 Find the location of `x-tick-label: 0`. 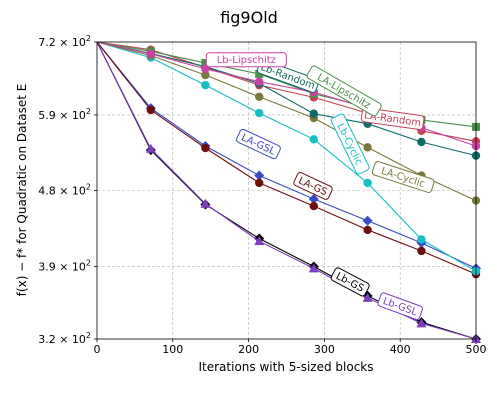

x-tick-label: 0 is located at coordinates (97, 349).